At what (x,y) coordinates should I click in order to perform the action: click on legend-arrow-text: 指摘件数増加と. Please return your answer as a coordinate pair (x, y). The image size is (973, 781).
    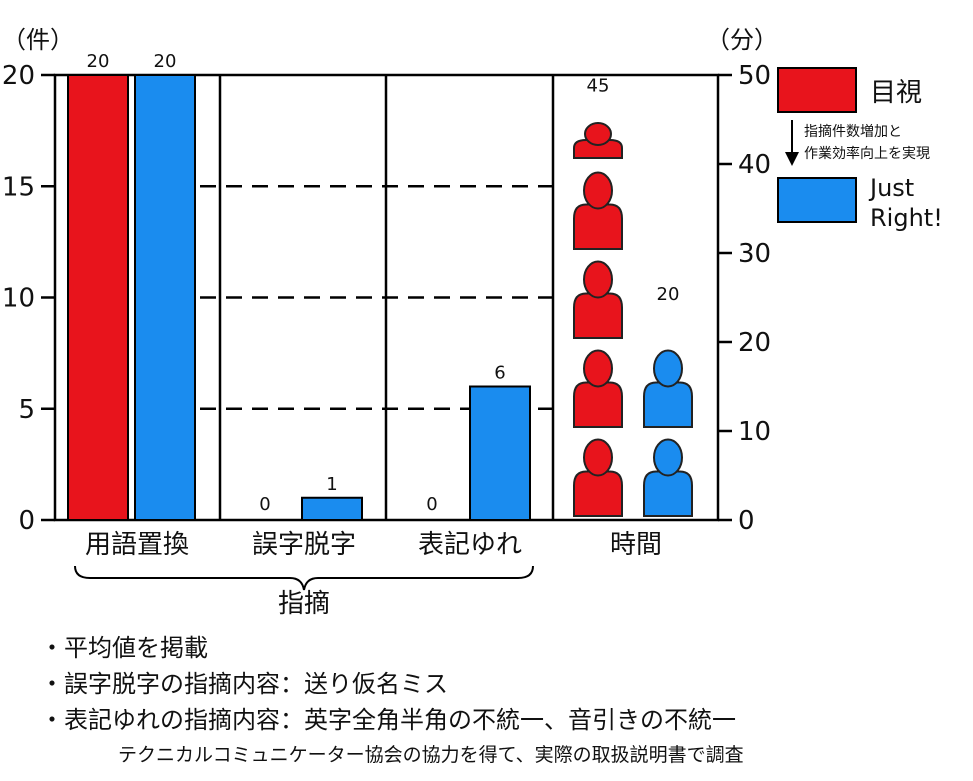
    Looking at the image, I should click on (853, 131).